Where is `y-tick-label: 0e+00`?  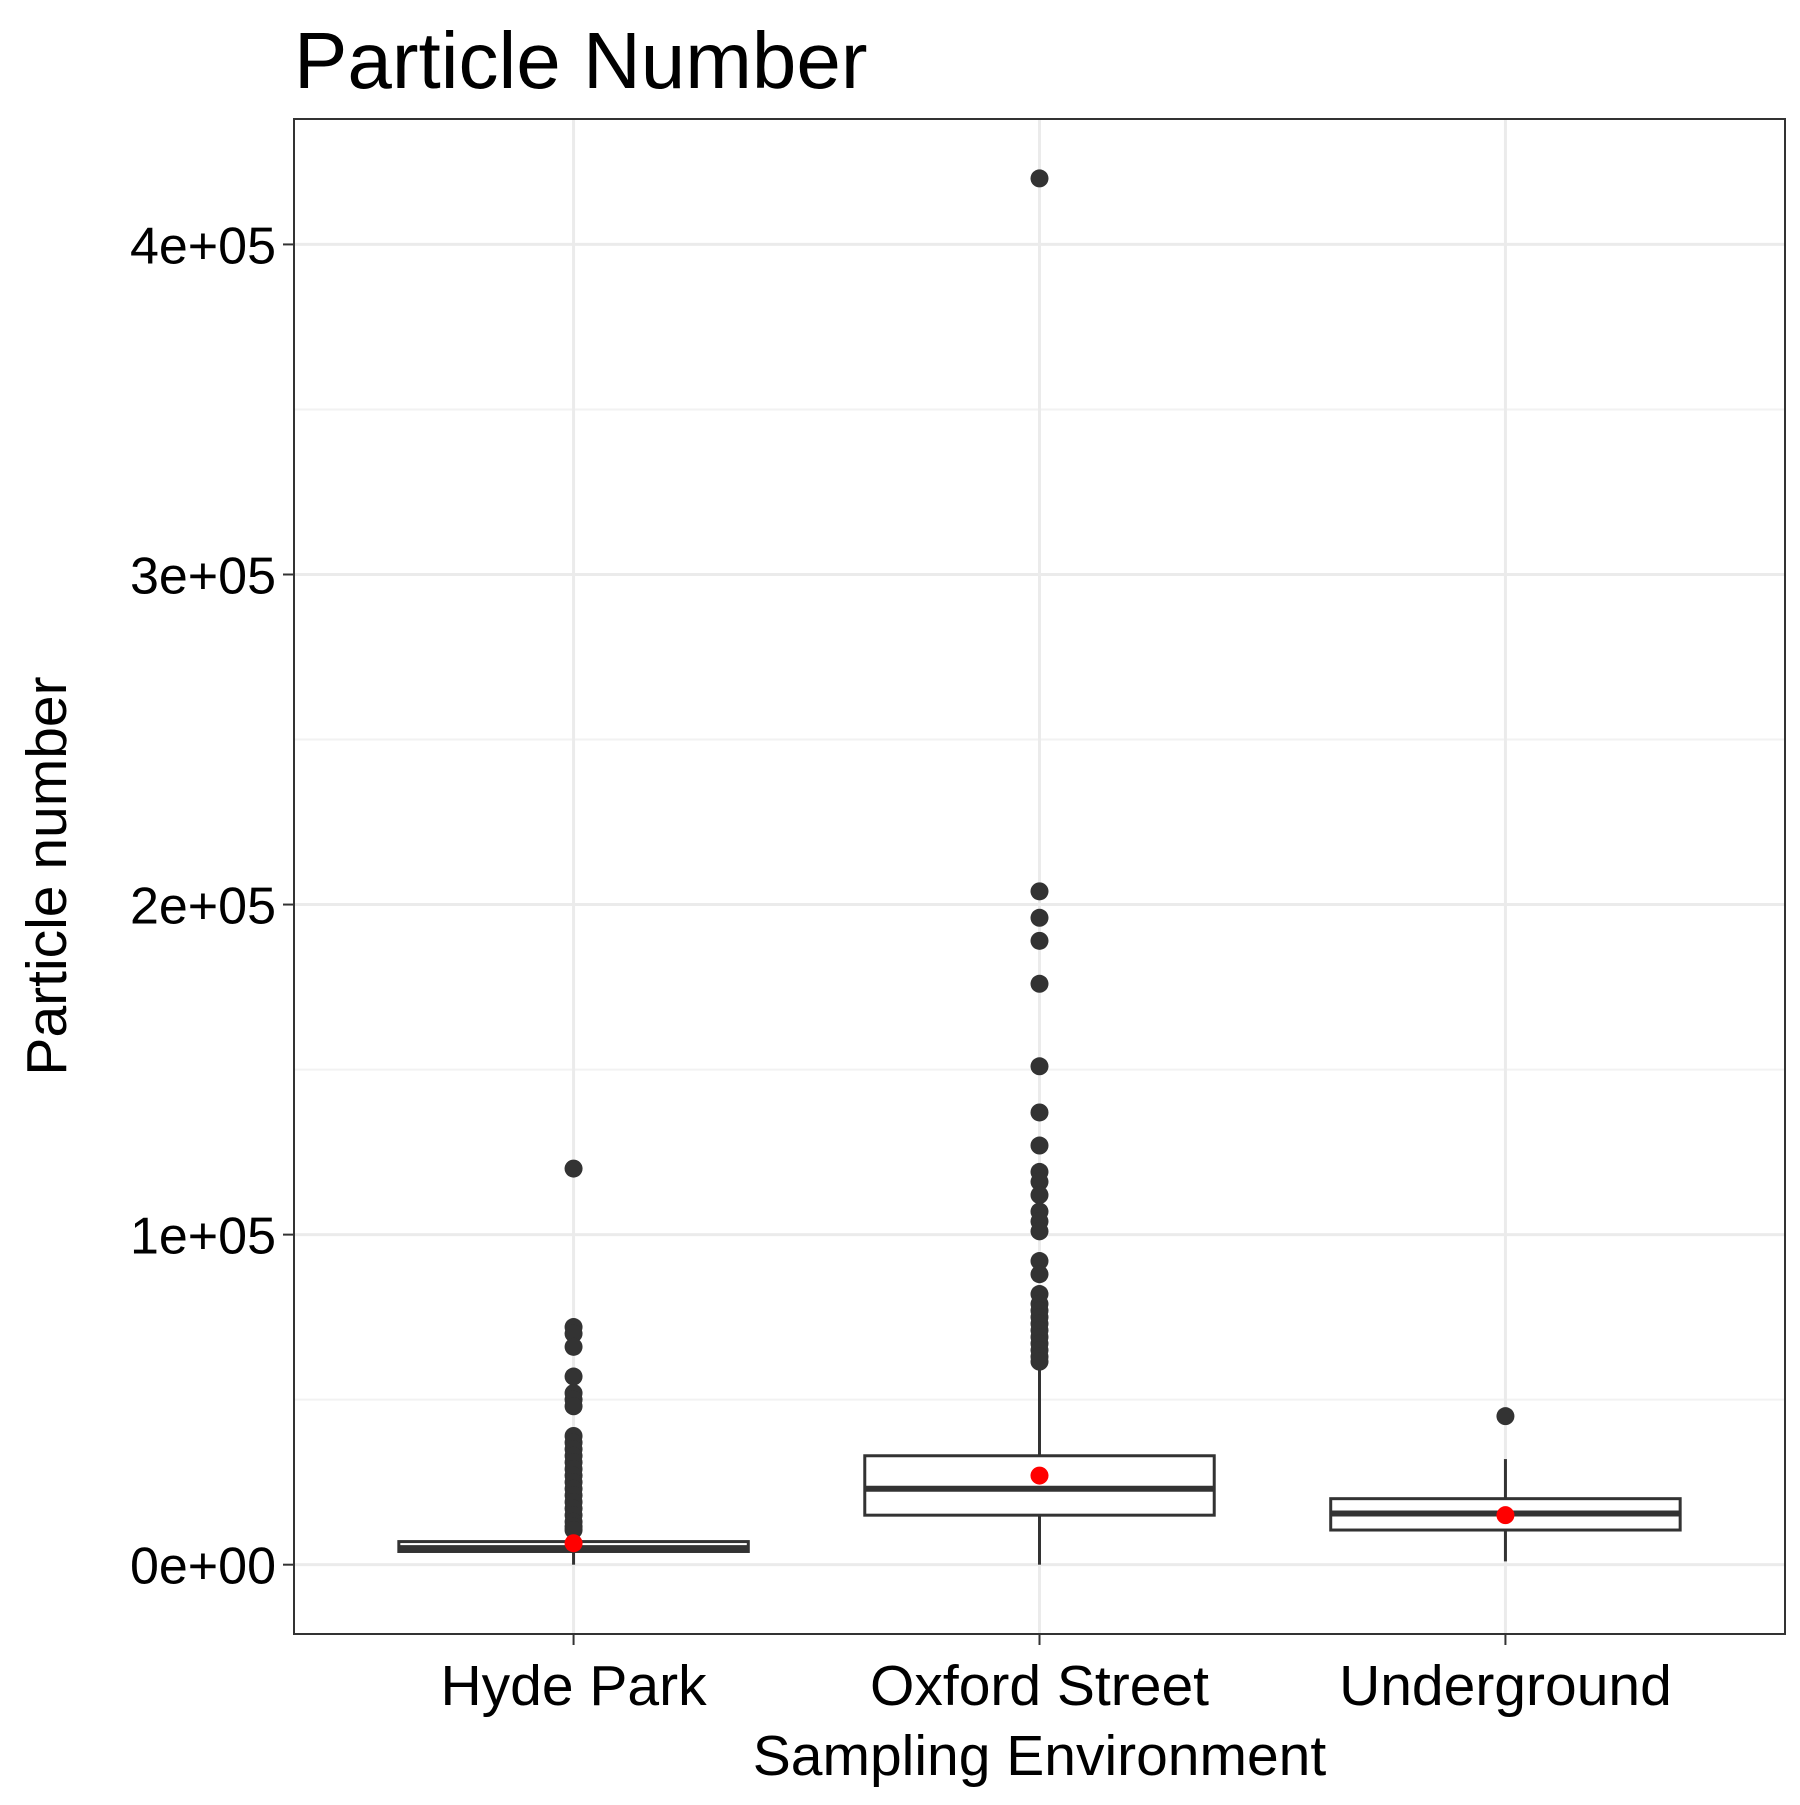
y-tick-label: 0e+00 is located at coordinates (203, 1567).